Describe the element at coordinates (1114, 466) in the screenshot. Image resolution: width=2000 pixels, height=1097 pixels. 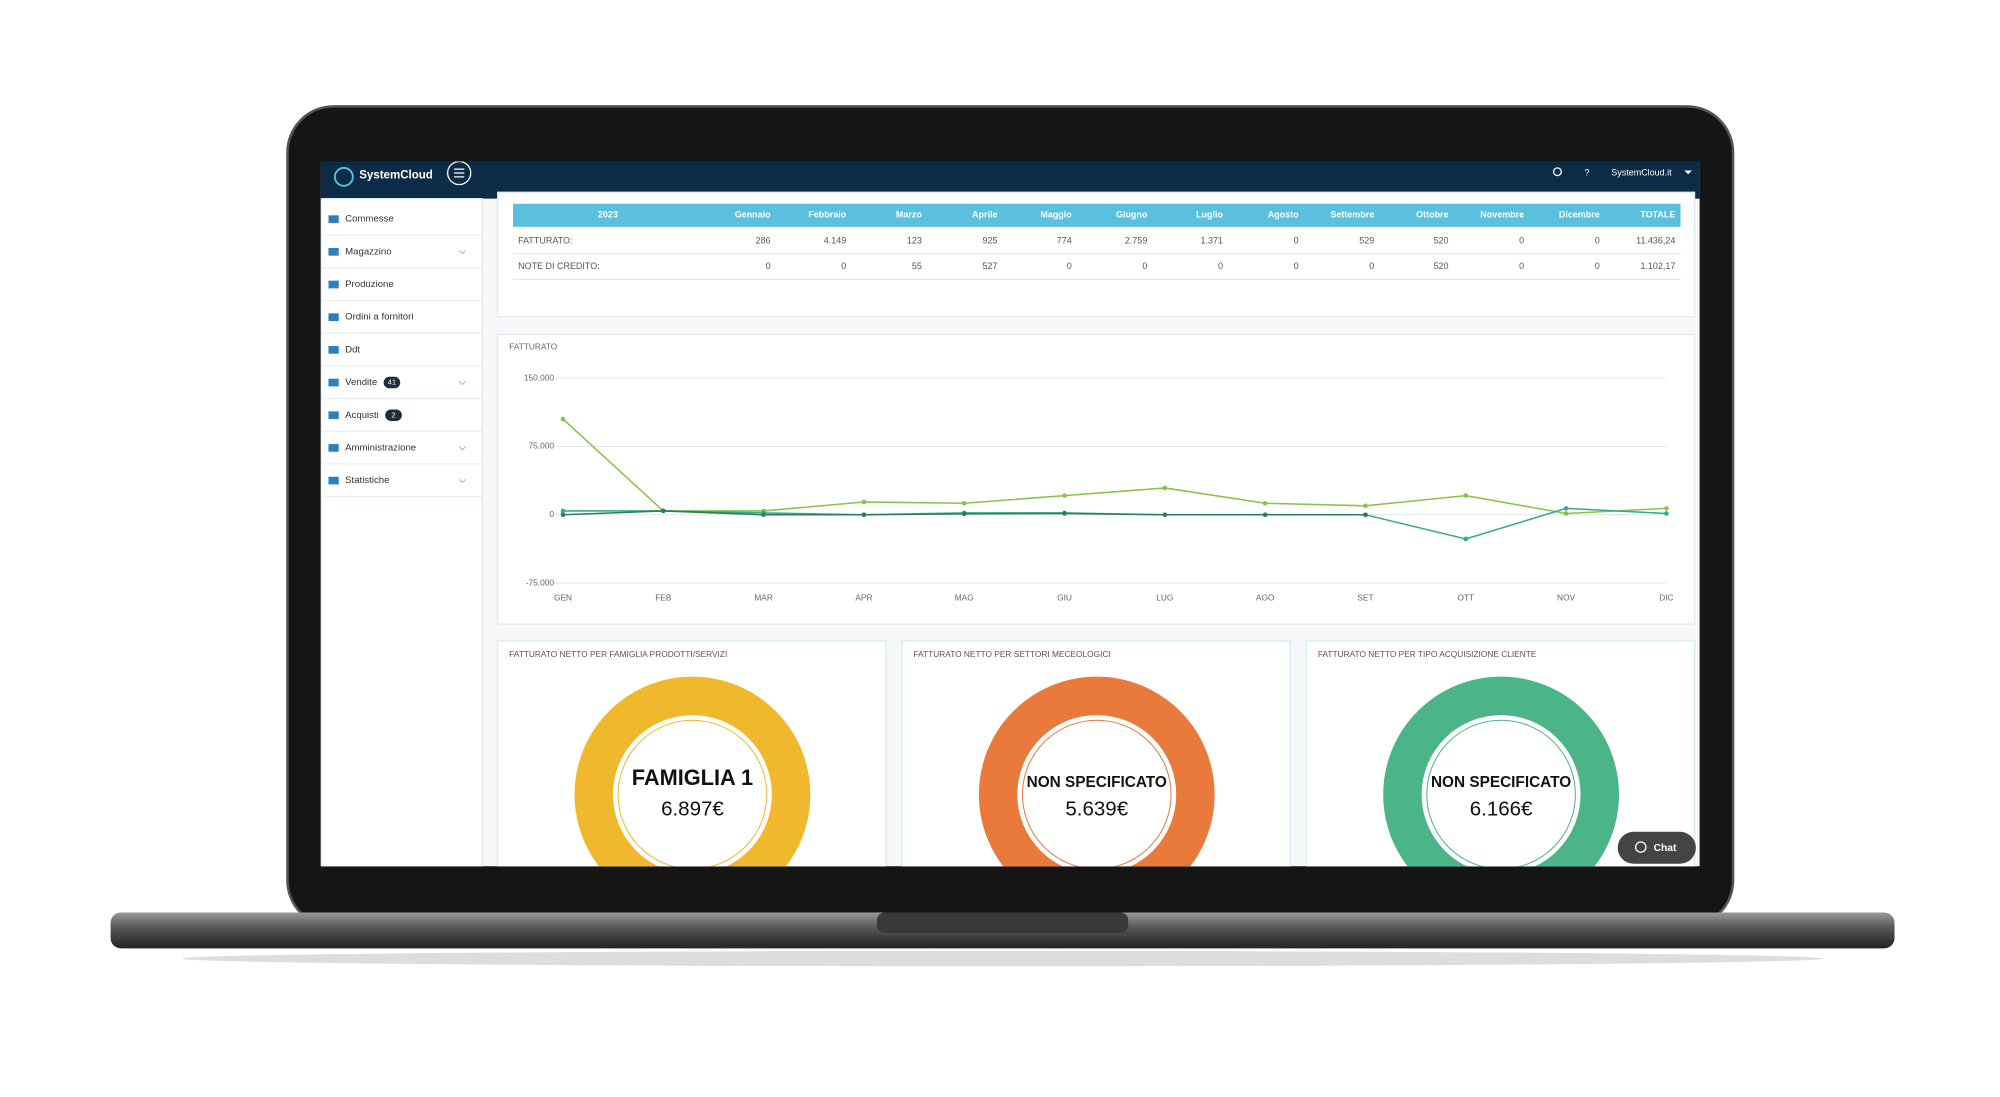
I see `series-line` at that location.